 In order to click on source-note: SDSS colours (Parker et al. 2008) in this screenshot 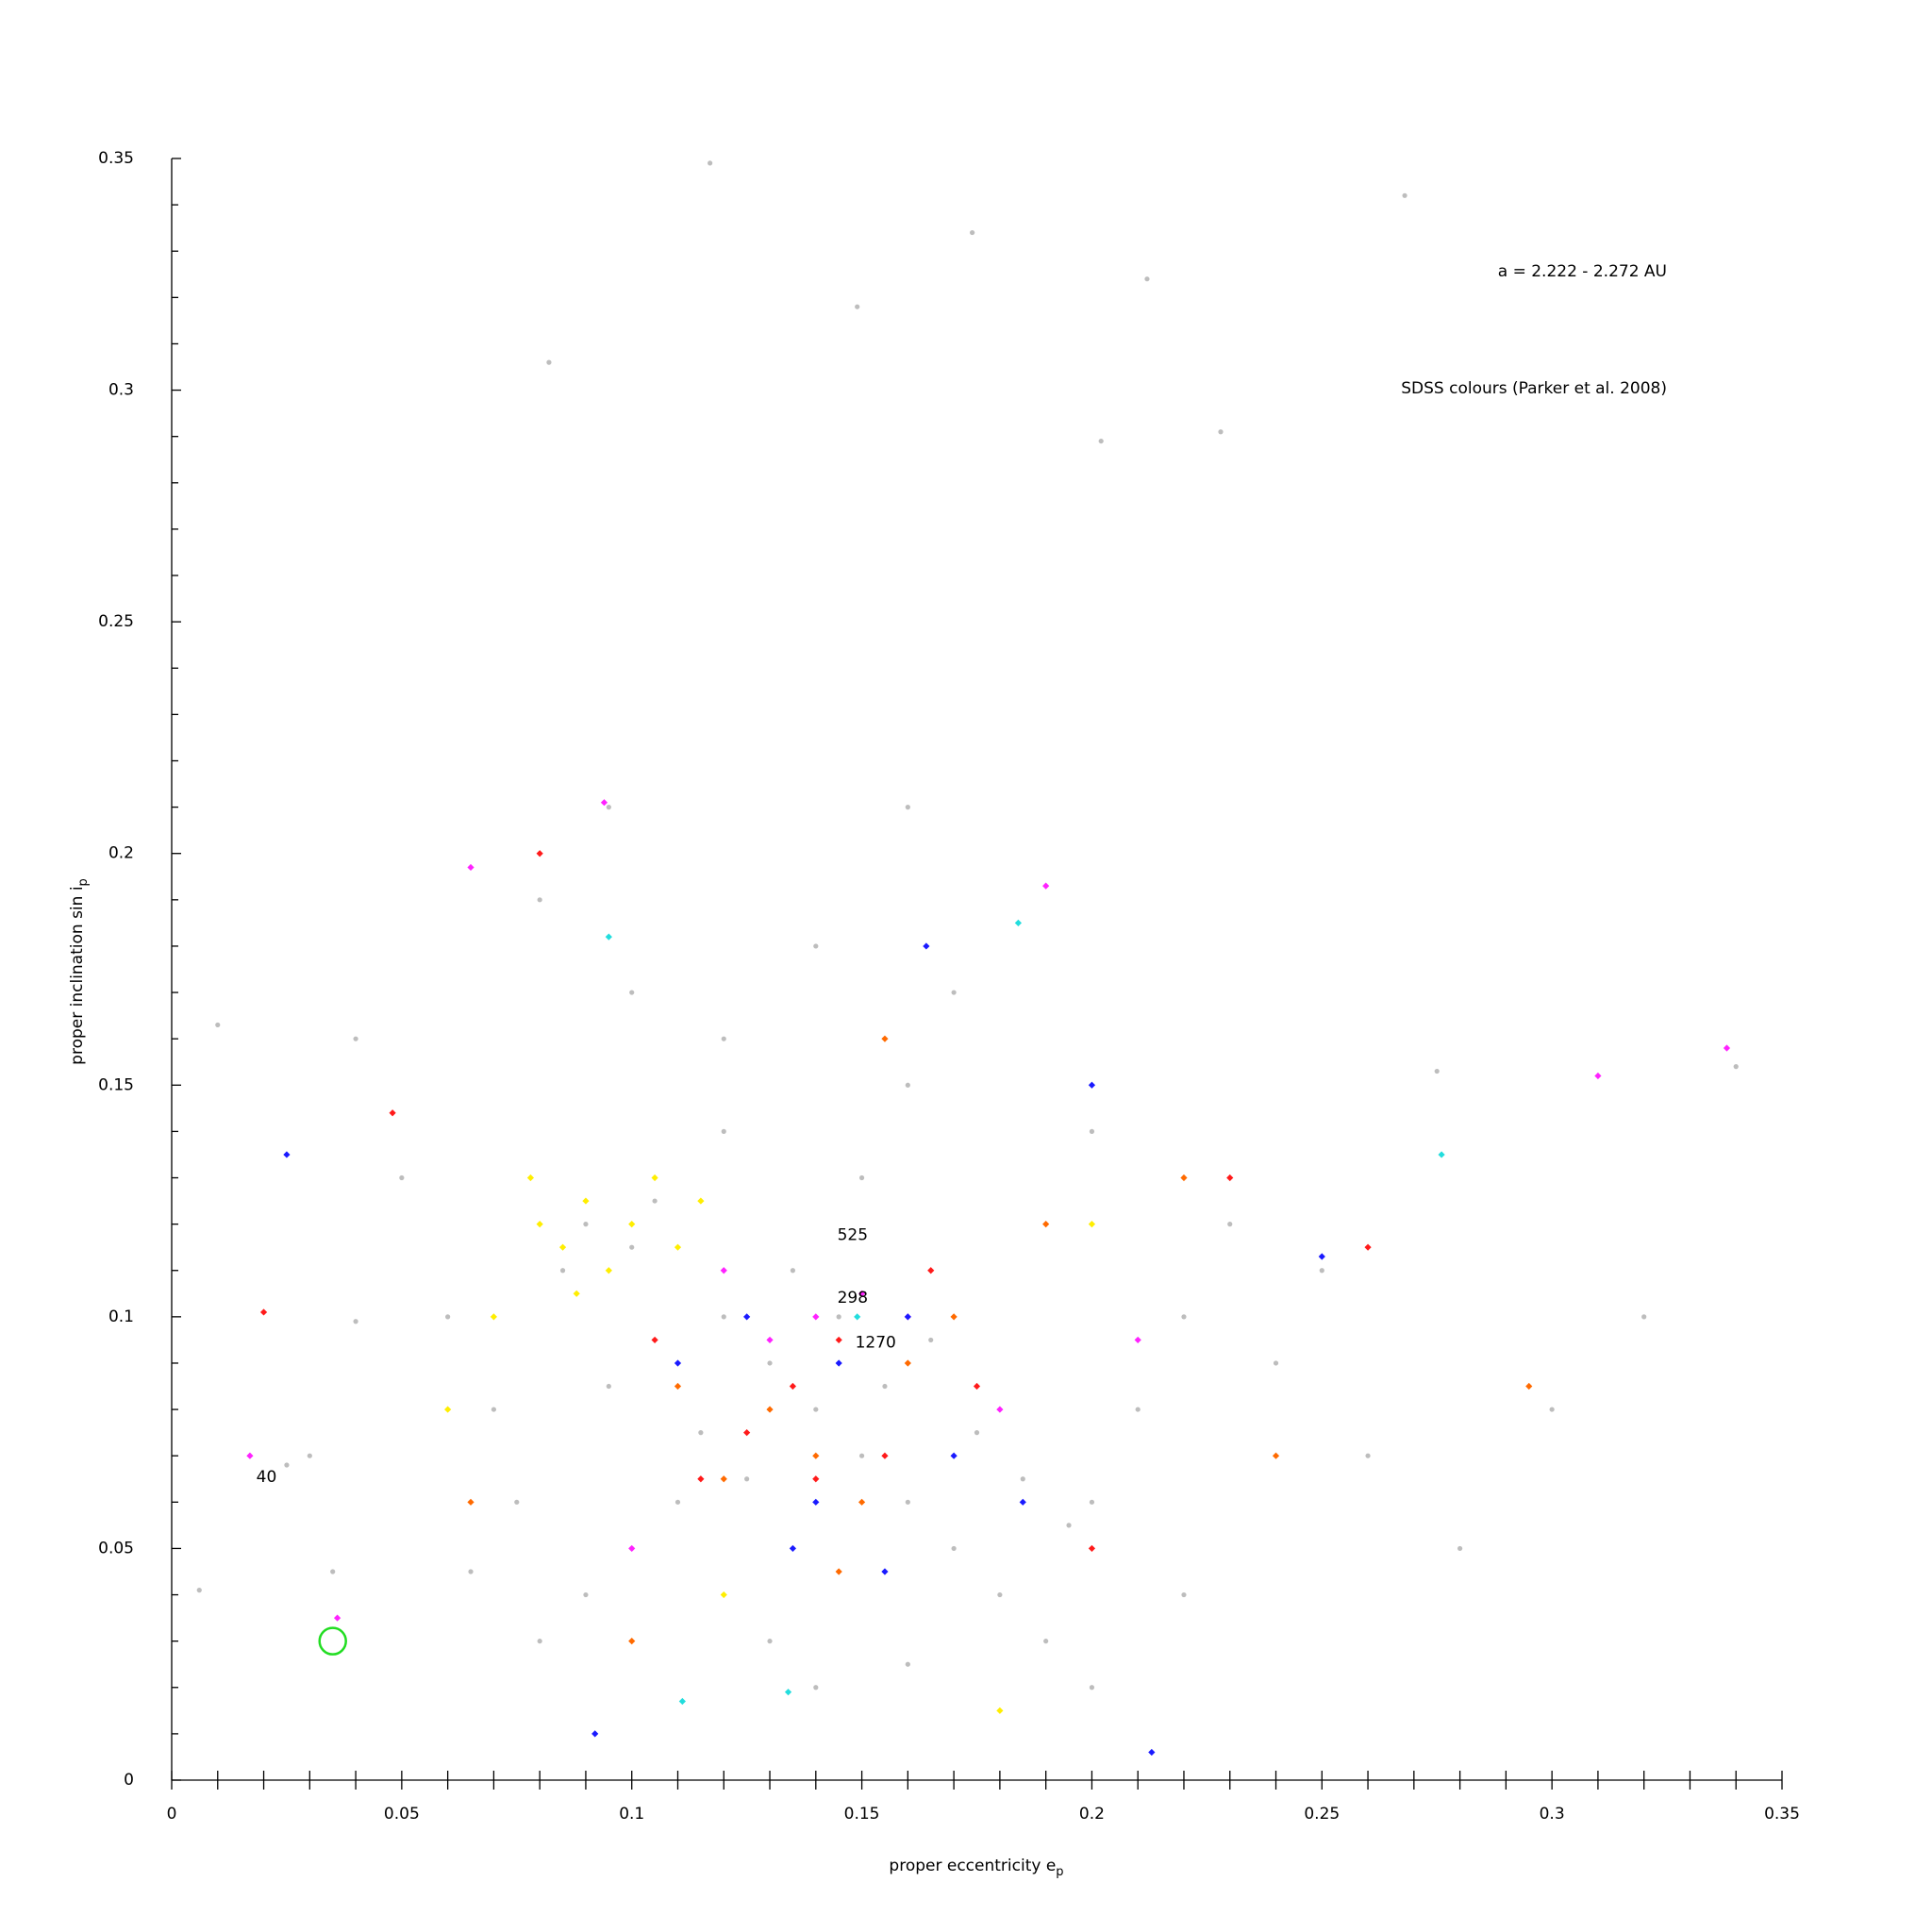, I will do `click(1534, 388)`.